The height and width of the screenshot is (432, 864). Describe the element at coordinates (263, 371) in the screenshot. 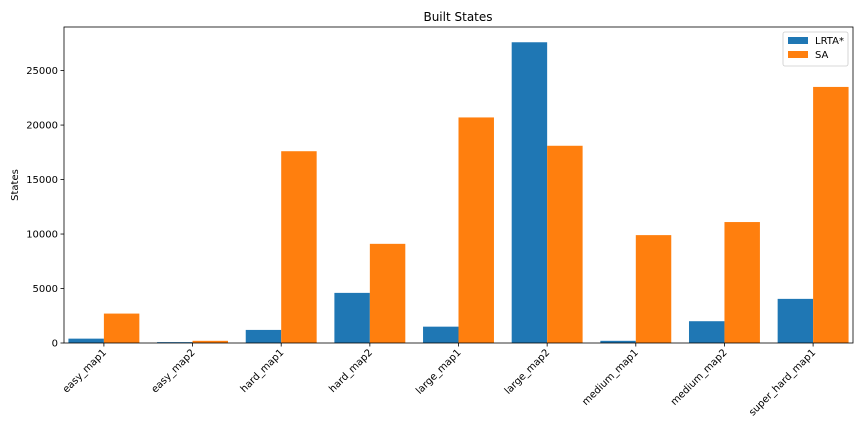

I see `x-tick-label: hard_map1` at that location.